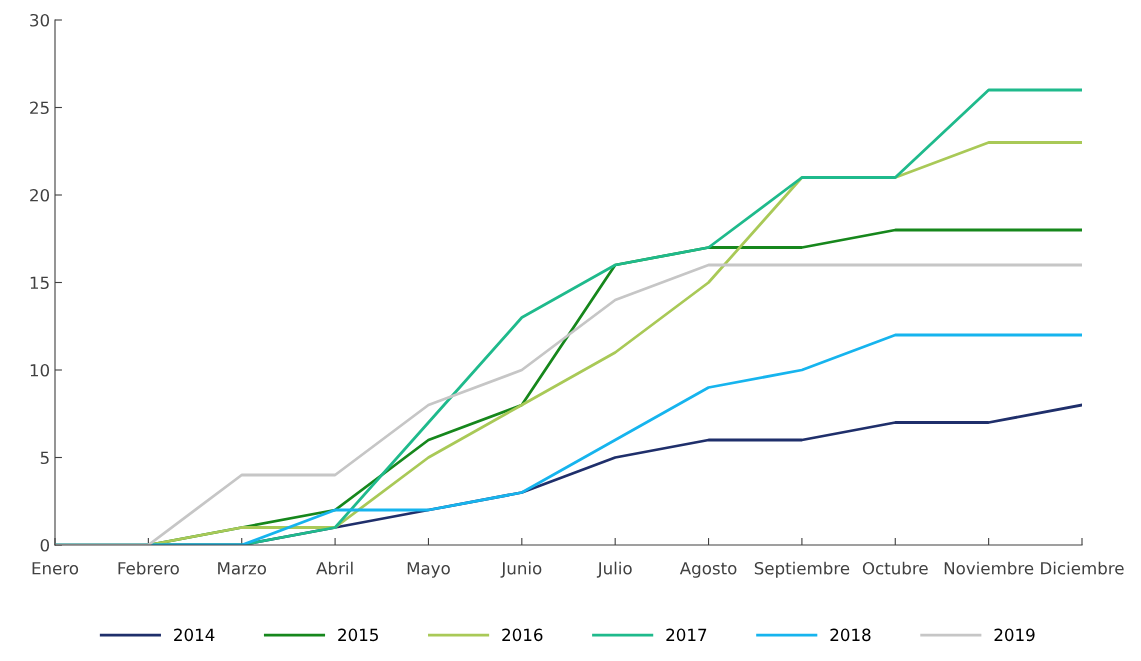 The width and height of the screenshot is (1141, 661). Describe the element at coordinates (242, 568) in the screenshot. I see `x-tick-label: Marzo` at that location.